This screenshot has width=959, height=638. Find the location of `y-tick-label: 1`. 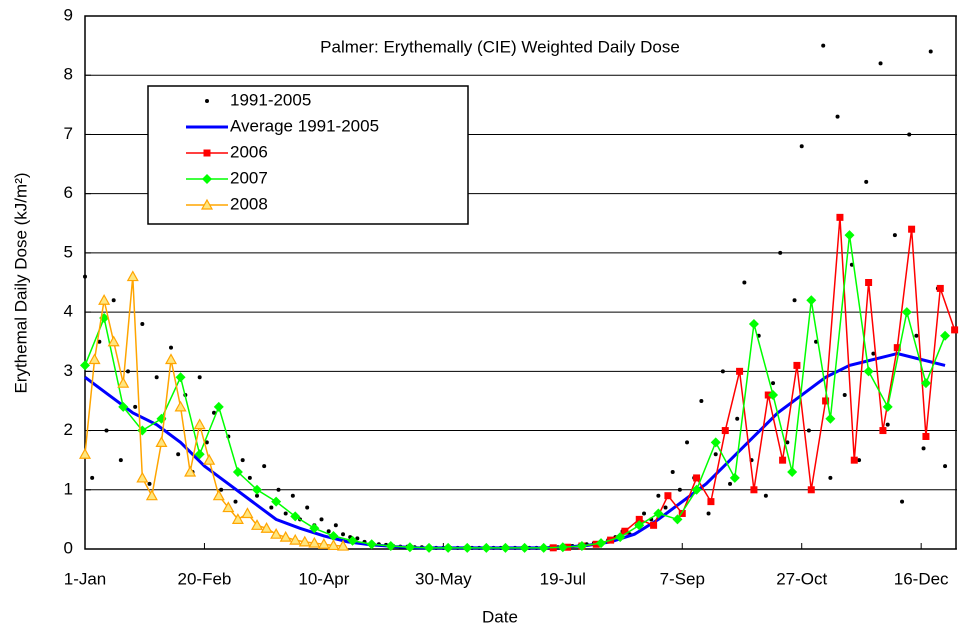

y-tick-label: 1 is located at coordinates (68, 488).